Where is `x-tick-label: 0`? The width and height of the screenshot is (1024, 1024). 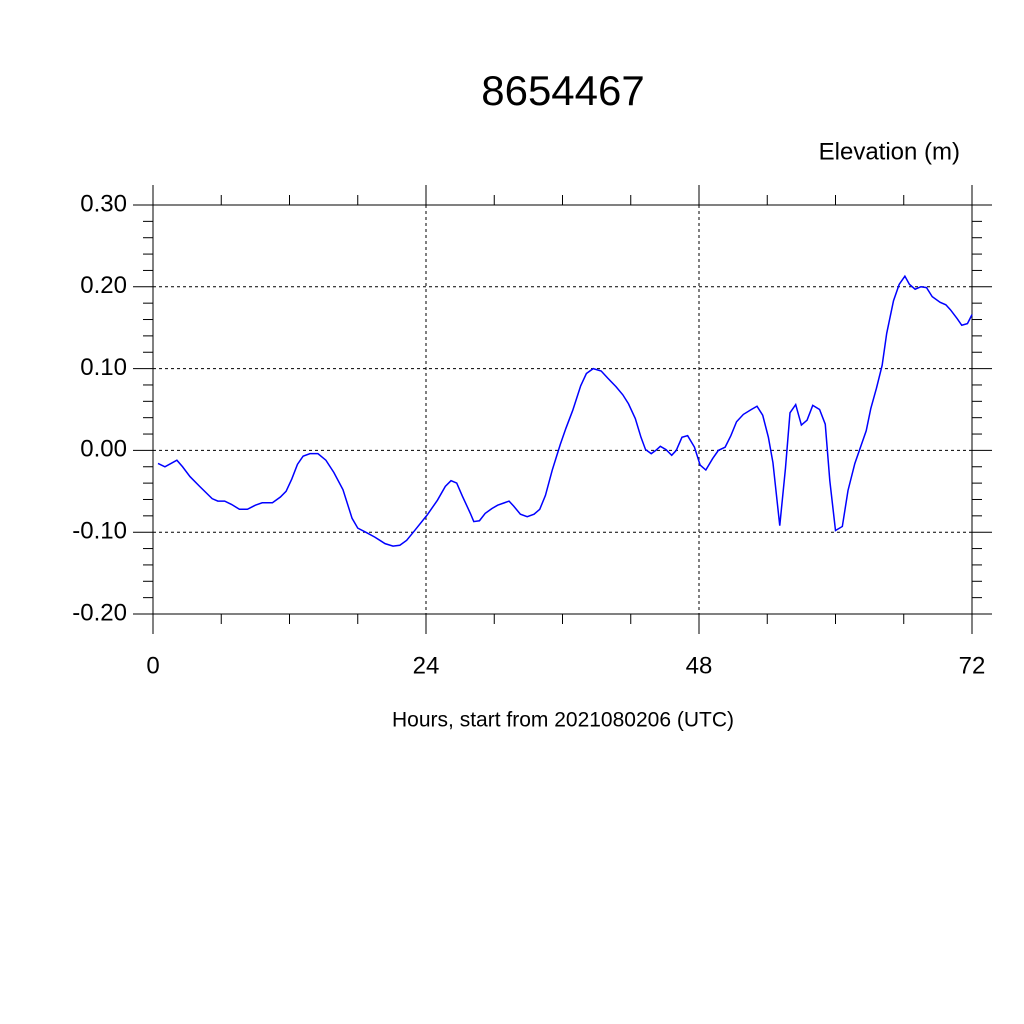 x-tick-label: 0 is located at coordinates (152, 665).